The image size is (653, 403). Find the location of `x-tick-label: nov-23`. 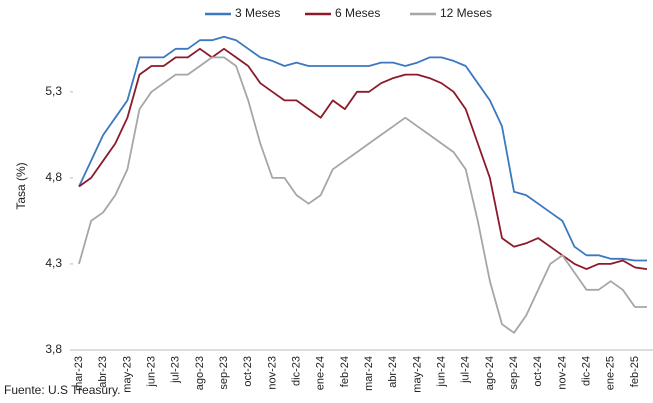

x-tick-label: nov-23 is located at coordinates (272, 373).